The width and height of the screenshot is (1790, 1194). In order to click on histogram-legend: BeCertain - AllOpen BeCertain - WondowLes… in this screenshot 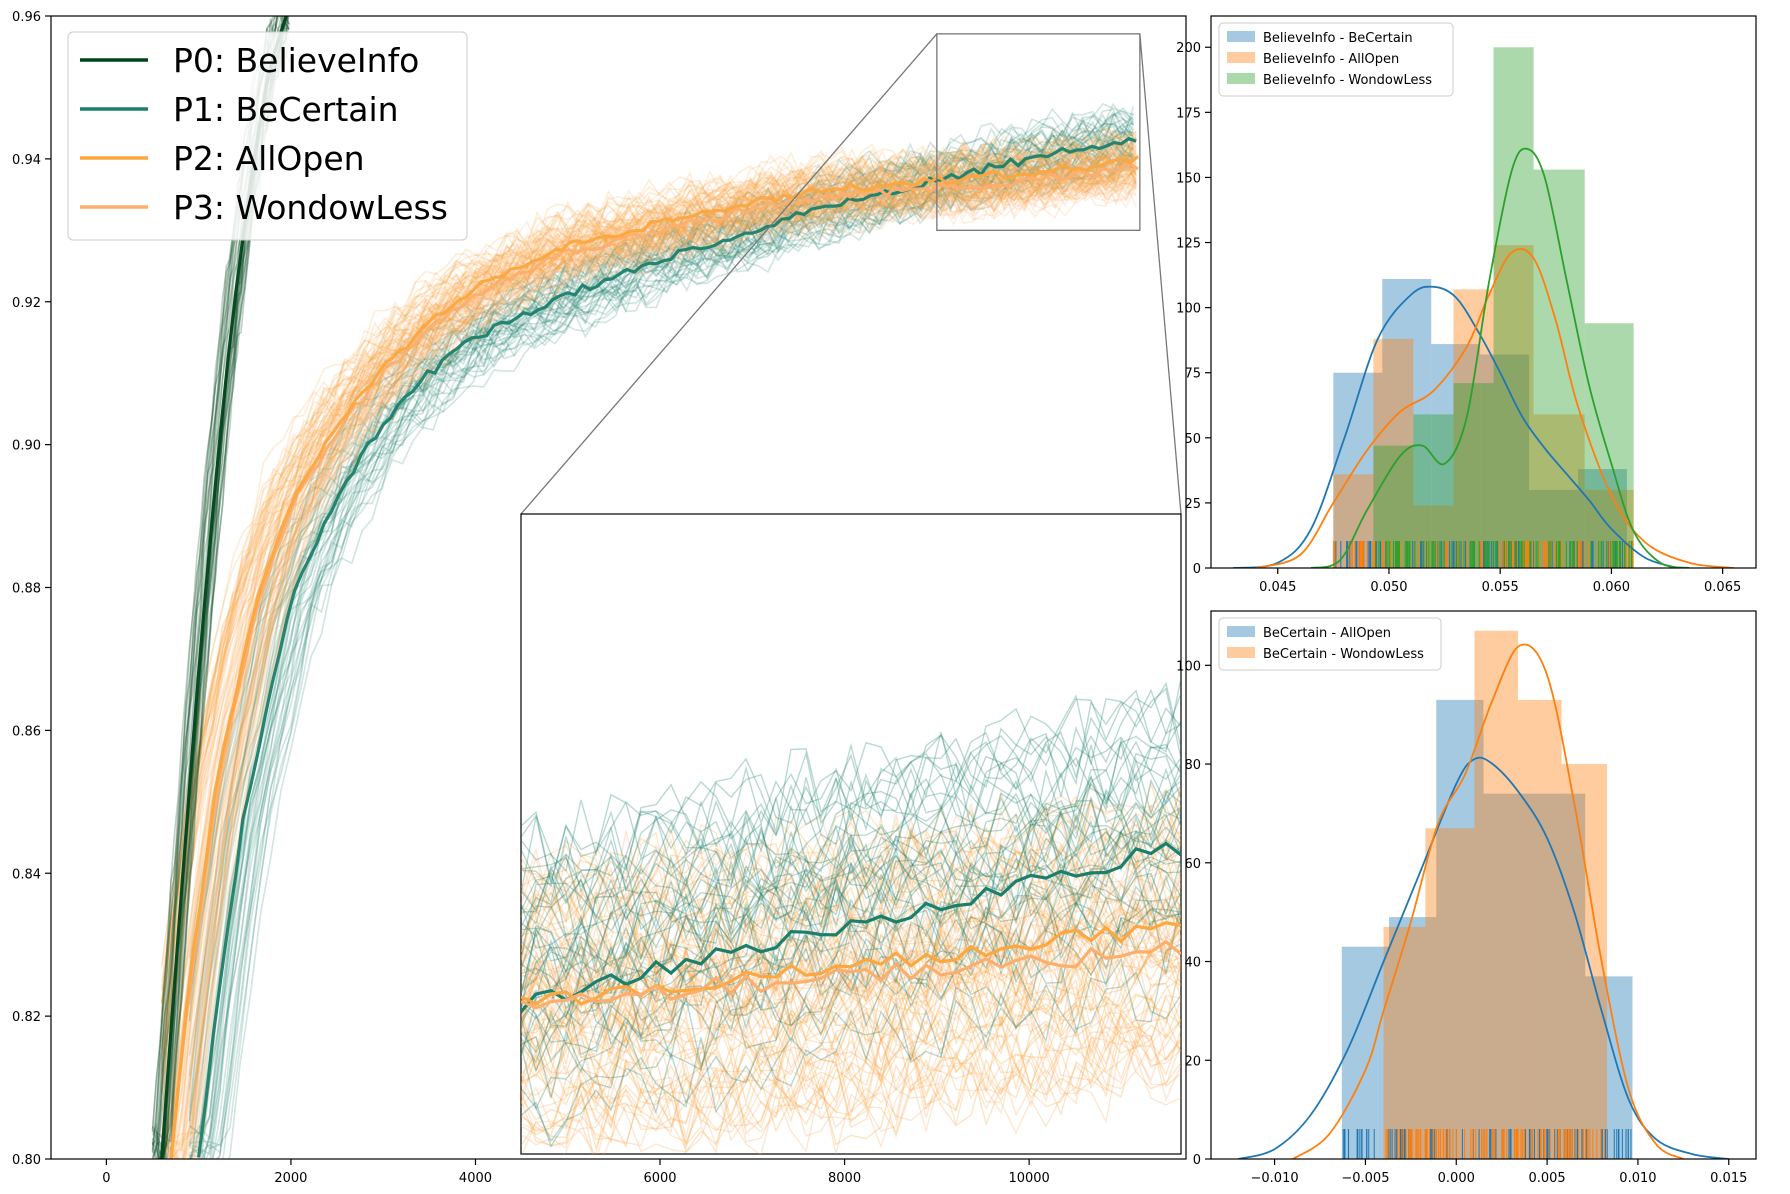, I will do `click(1330, 644)`.